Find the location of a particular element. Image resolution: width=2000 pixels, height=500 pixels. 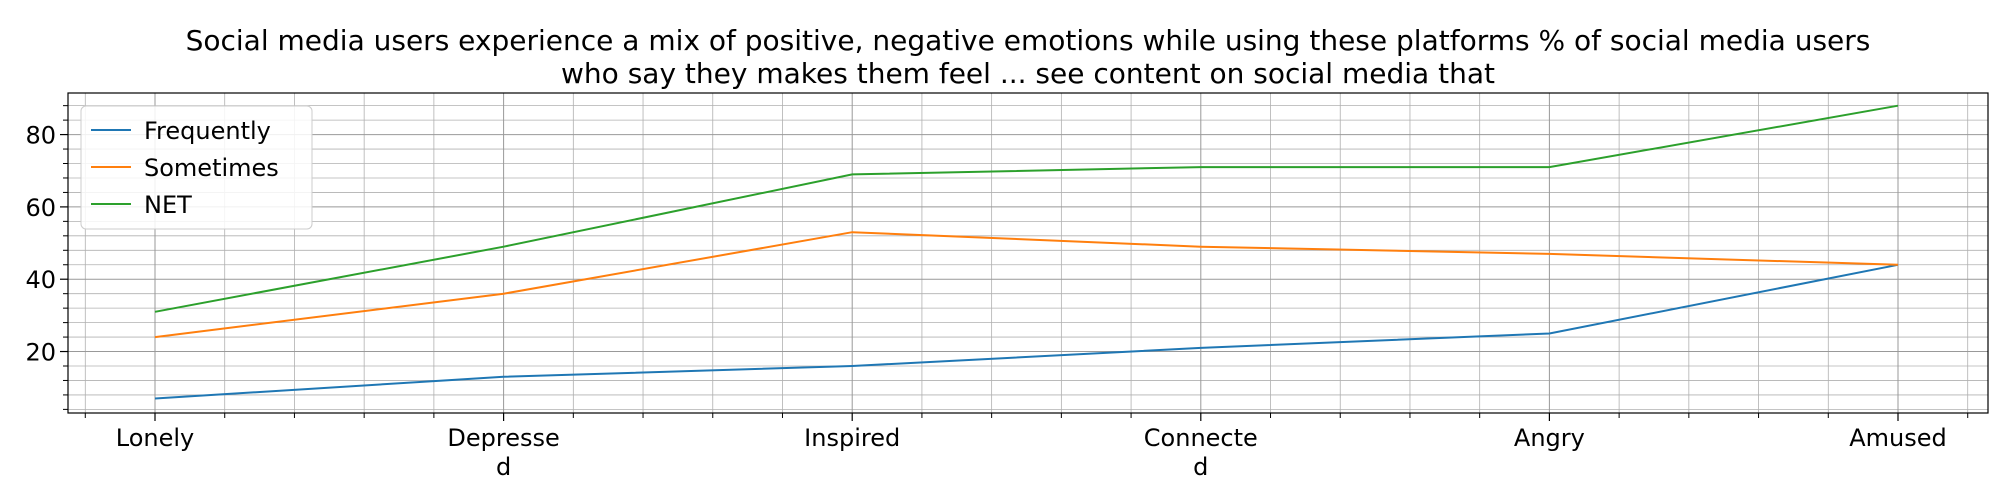

y-tick-label: 60 is located at coordinates (40, 208).